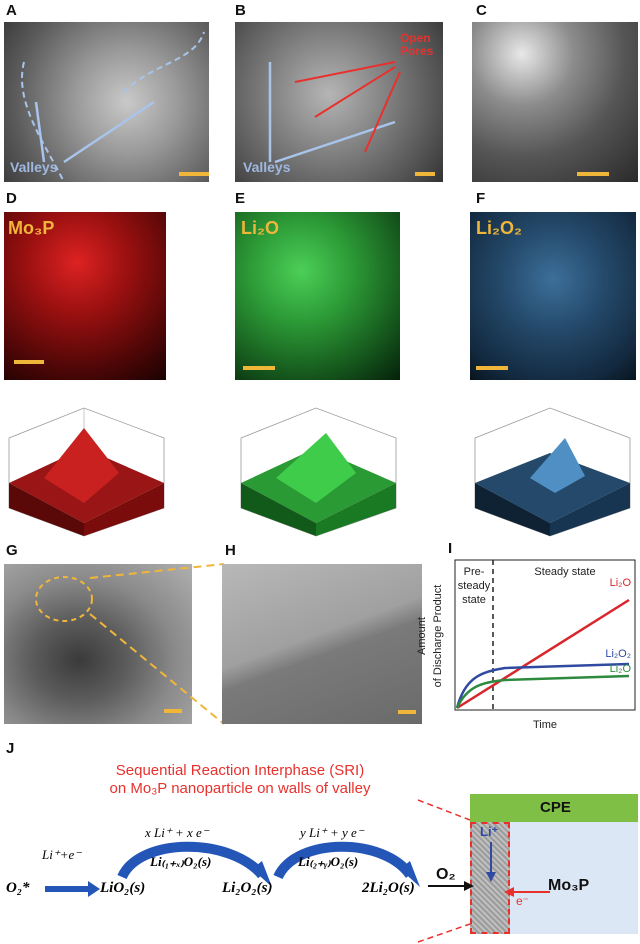 The width and height of the screenshot is (640, 944). Describe the element at coordinates (481, 198) in the screenshot. I see `panel-label-f: F` at that location.